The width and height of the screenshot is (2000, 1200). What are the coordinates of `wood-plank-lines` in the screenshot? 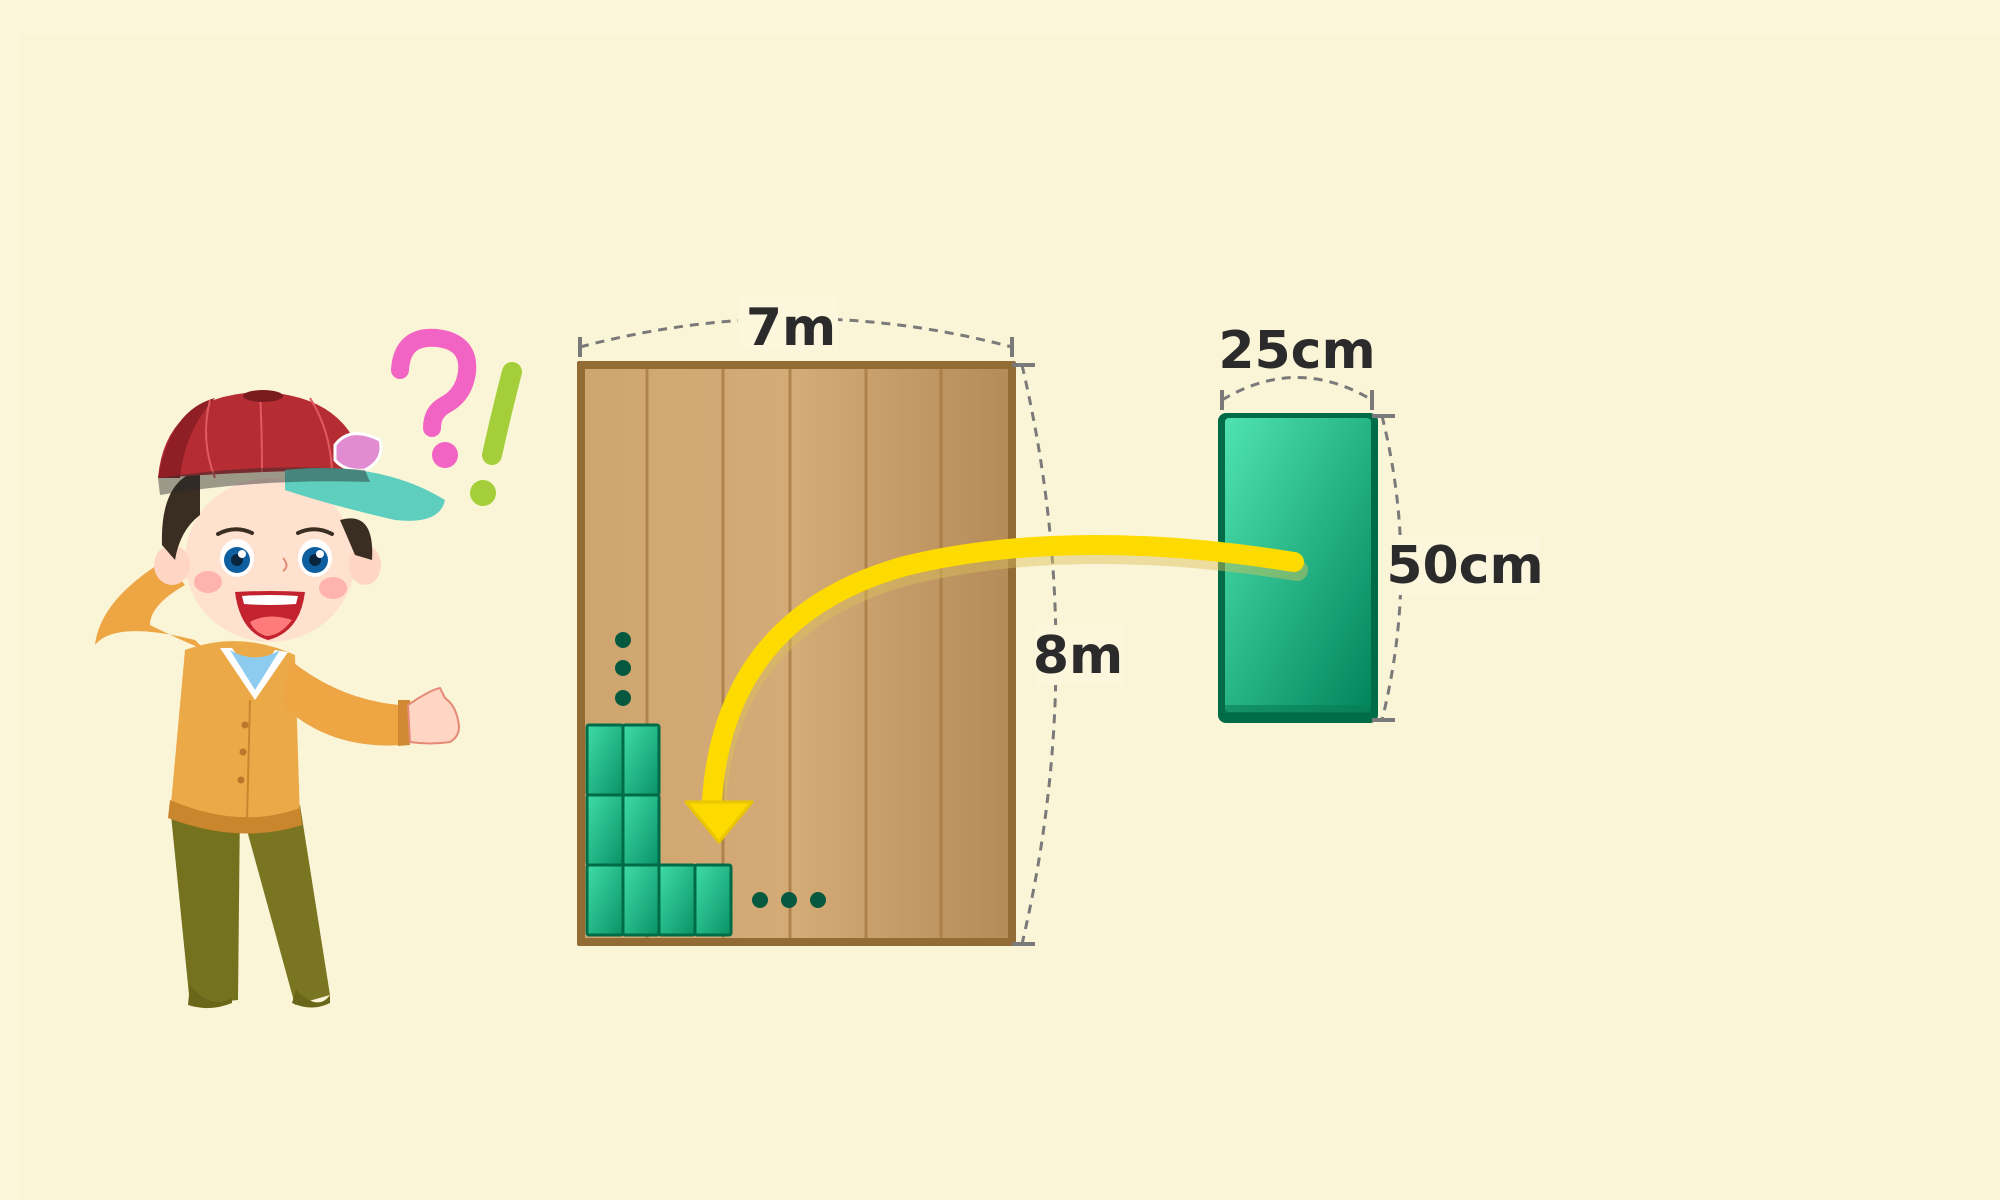 It's located at (794, 653).